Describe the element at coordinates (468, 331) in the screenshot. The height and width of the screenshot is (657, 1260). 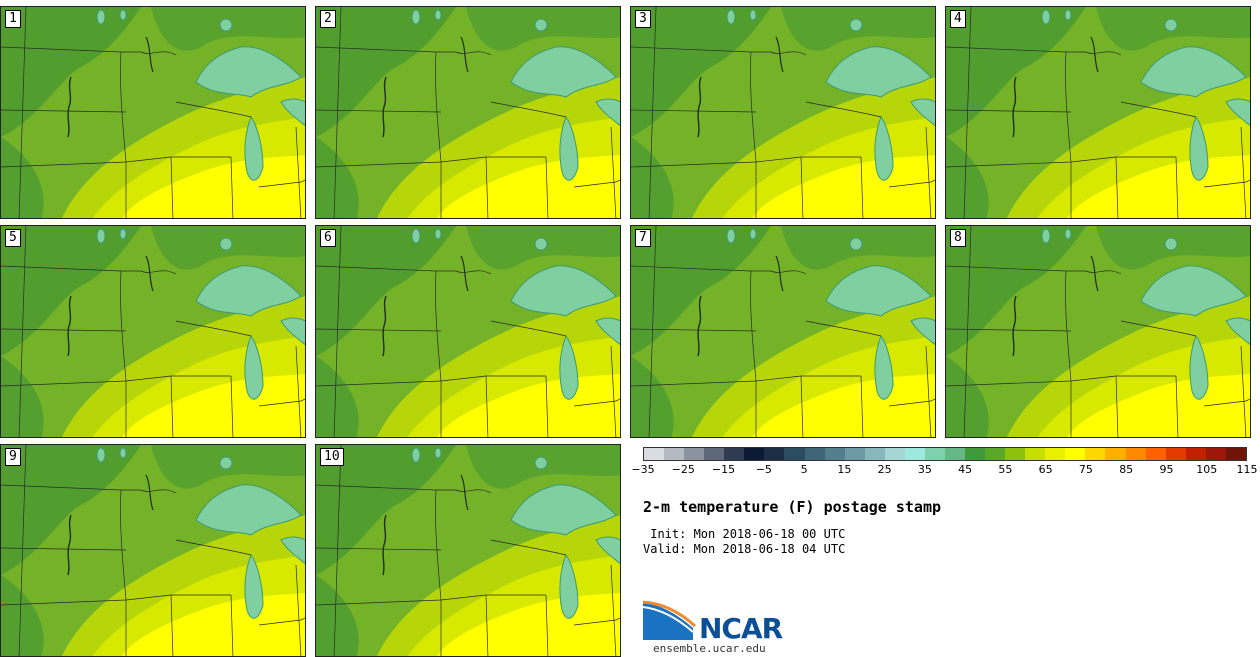
I see `stamp-panel: 6` at that location.